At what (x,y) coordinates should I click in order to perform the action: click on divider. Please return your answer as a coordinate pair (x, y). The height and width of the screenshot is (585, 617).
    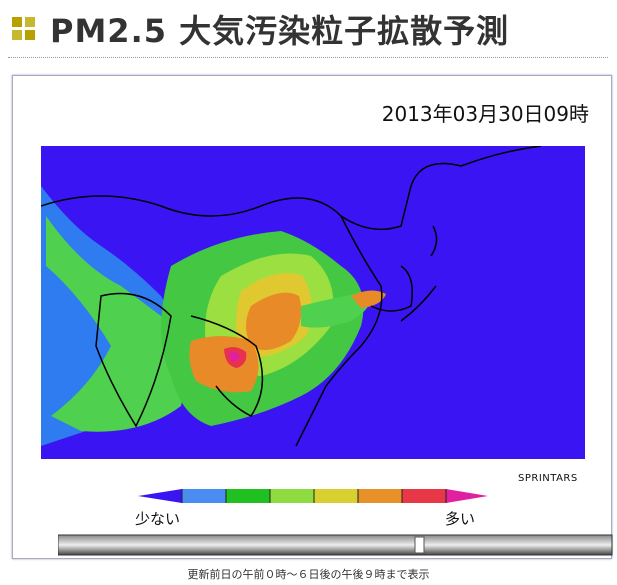
    Looking at the image, I should click on (308, 57).